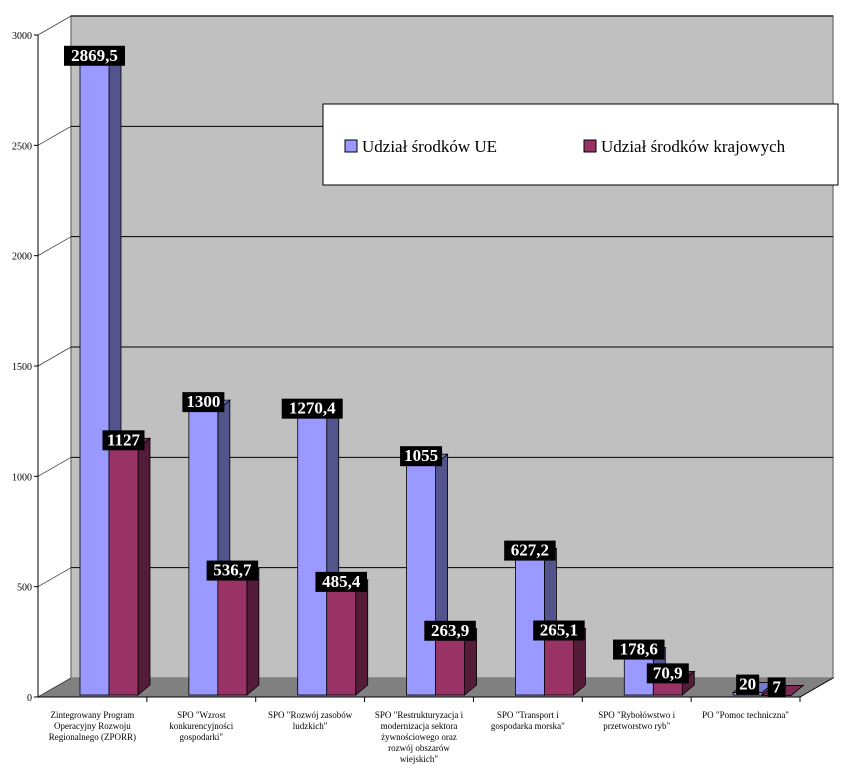 This screenshot has width=842, height=776. I want to click on data-label: 1127, so click(124, 439).